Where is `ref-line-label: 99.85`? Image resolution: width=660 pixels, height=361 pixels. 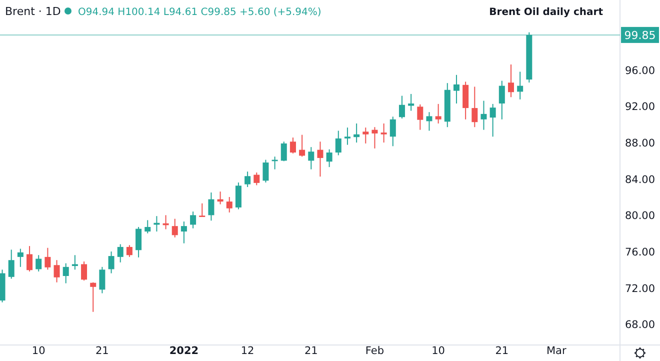 ref-line-label: 99.85 is located at coordinates (640, 35).